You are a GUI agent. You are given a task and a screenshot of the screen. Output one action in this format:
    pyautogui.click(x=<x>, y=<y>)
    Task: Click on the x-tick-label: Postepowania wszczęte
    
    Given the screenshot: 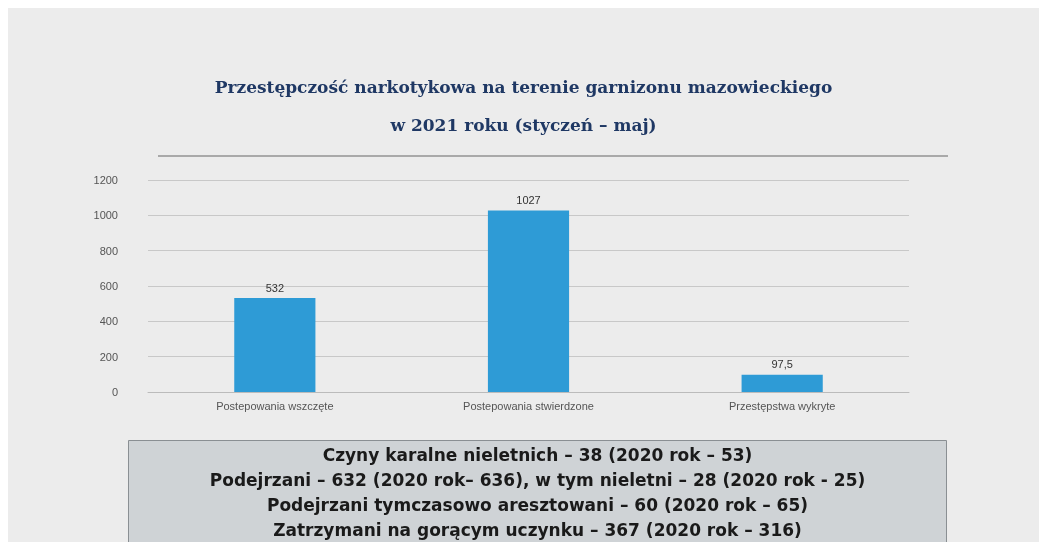 What is the action you would take?
    pyautogui.click(x=275, y=405)
    